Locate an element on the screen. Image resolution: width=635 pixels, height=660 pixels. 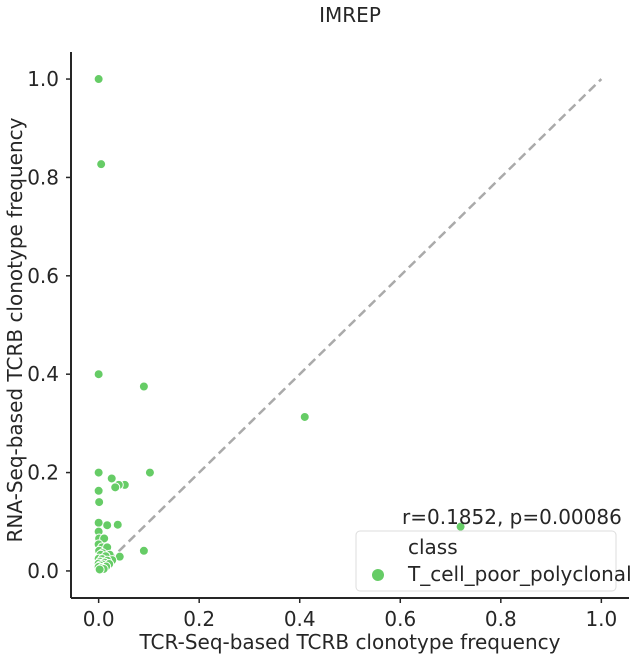
x-tick-label: 1.0 is located at coordinates (601, 619).